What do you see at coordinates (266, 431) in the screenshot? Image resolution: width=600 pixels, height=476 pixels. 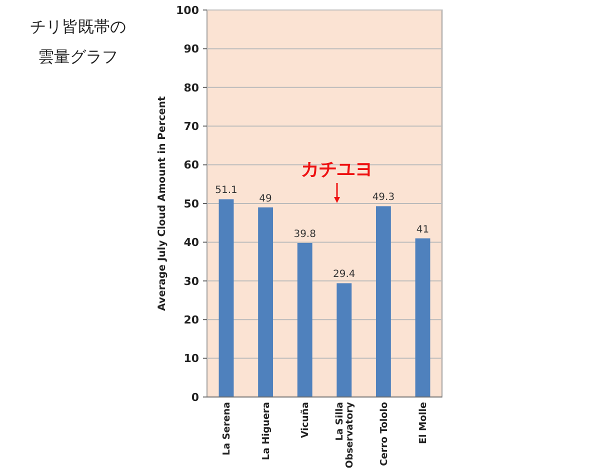 I see `x-tick-label: La Higuera` at bounding box center [266, 431].